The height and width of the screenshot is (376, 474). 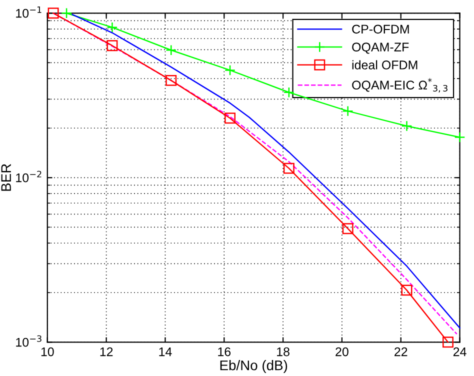 I want to click on x-tick-label: 20, so click(x=342, y=351).